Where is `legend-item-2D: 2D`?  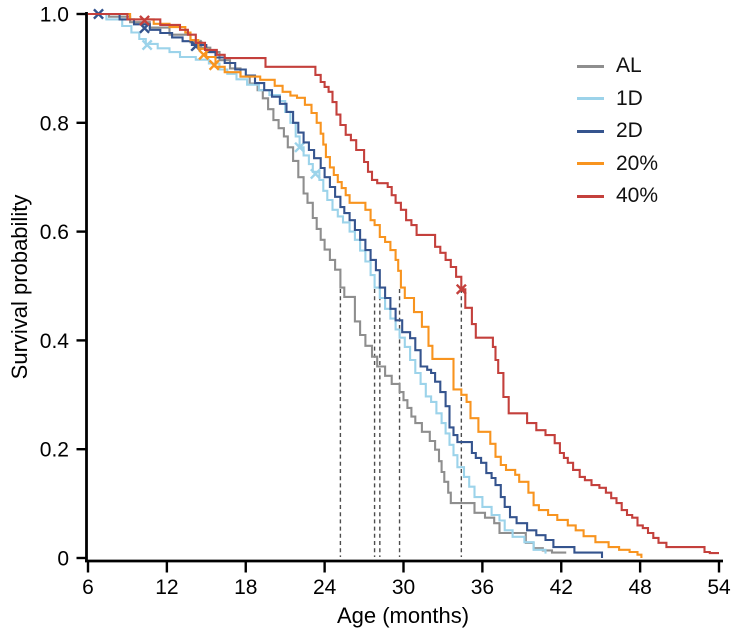 legend-item-2D: 2D is located at coordinates (617, 131).